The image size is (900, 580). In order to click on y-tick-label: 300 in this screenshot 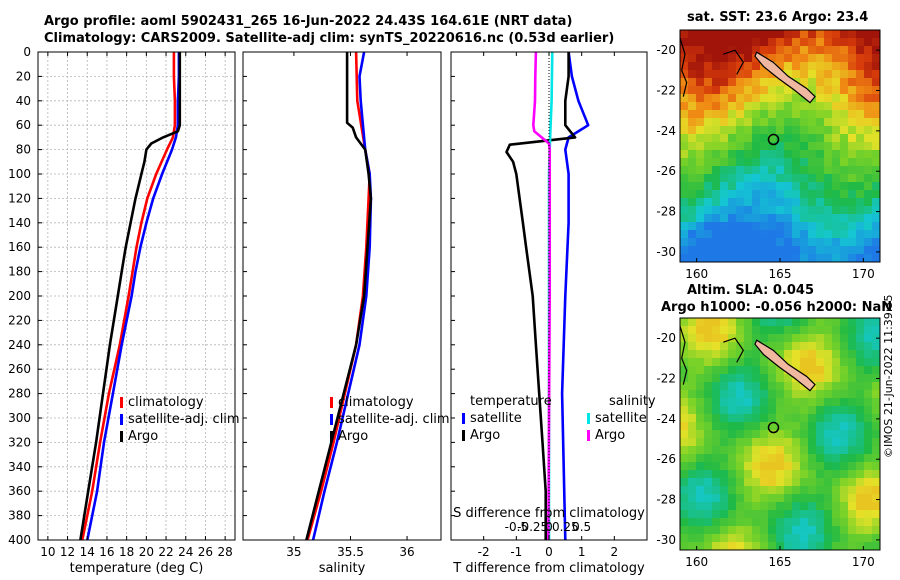, I will do `click(19, 418)`.